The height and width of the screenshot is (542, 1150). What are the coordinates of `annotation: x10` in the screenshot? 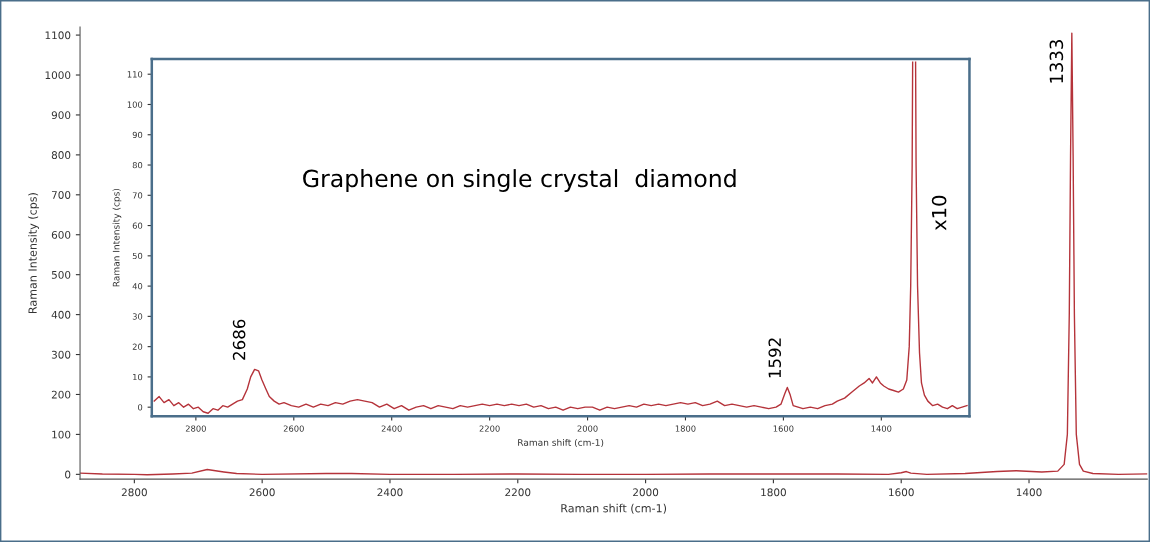 It's located at (939, 213).